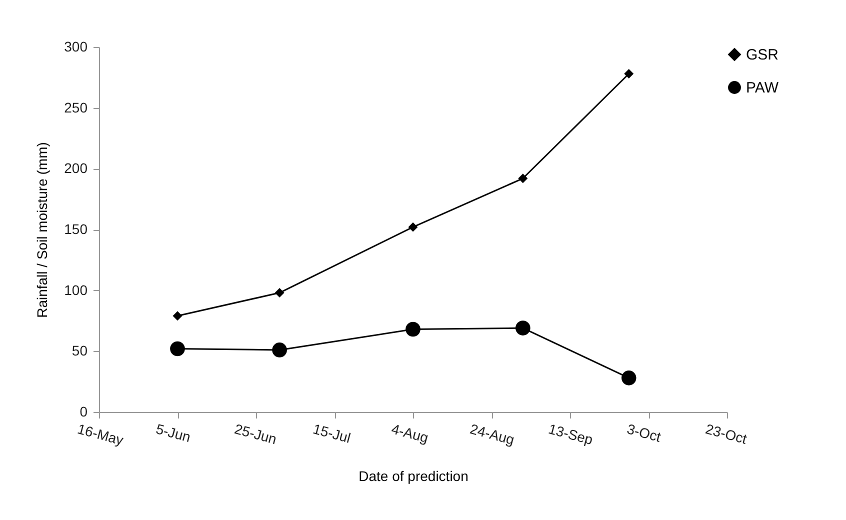 This screenshot has height=520, width=846. Describe the element at coordinates (76, 229) in the screenshot. I see `y-tick-label: 150` at that location.